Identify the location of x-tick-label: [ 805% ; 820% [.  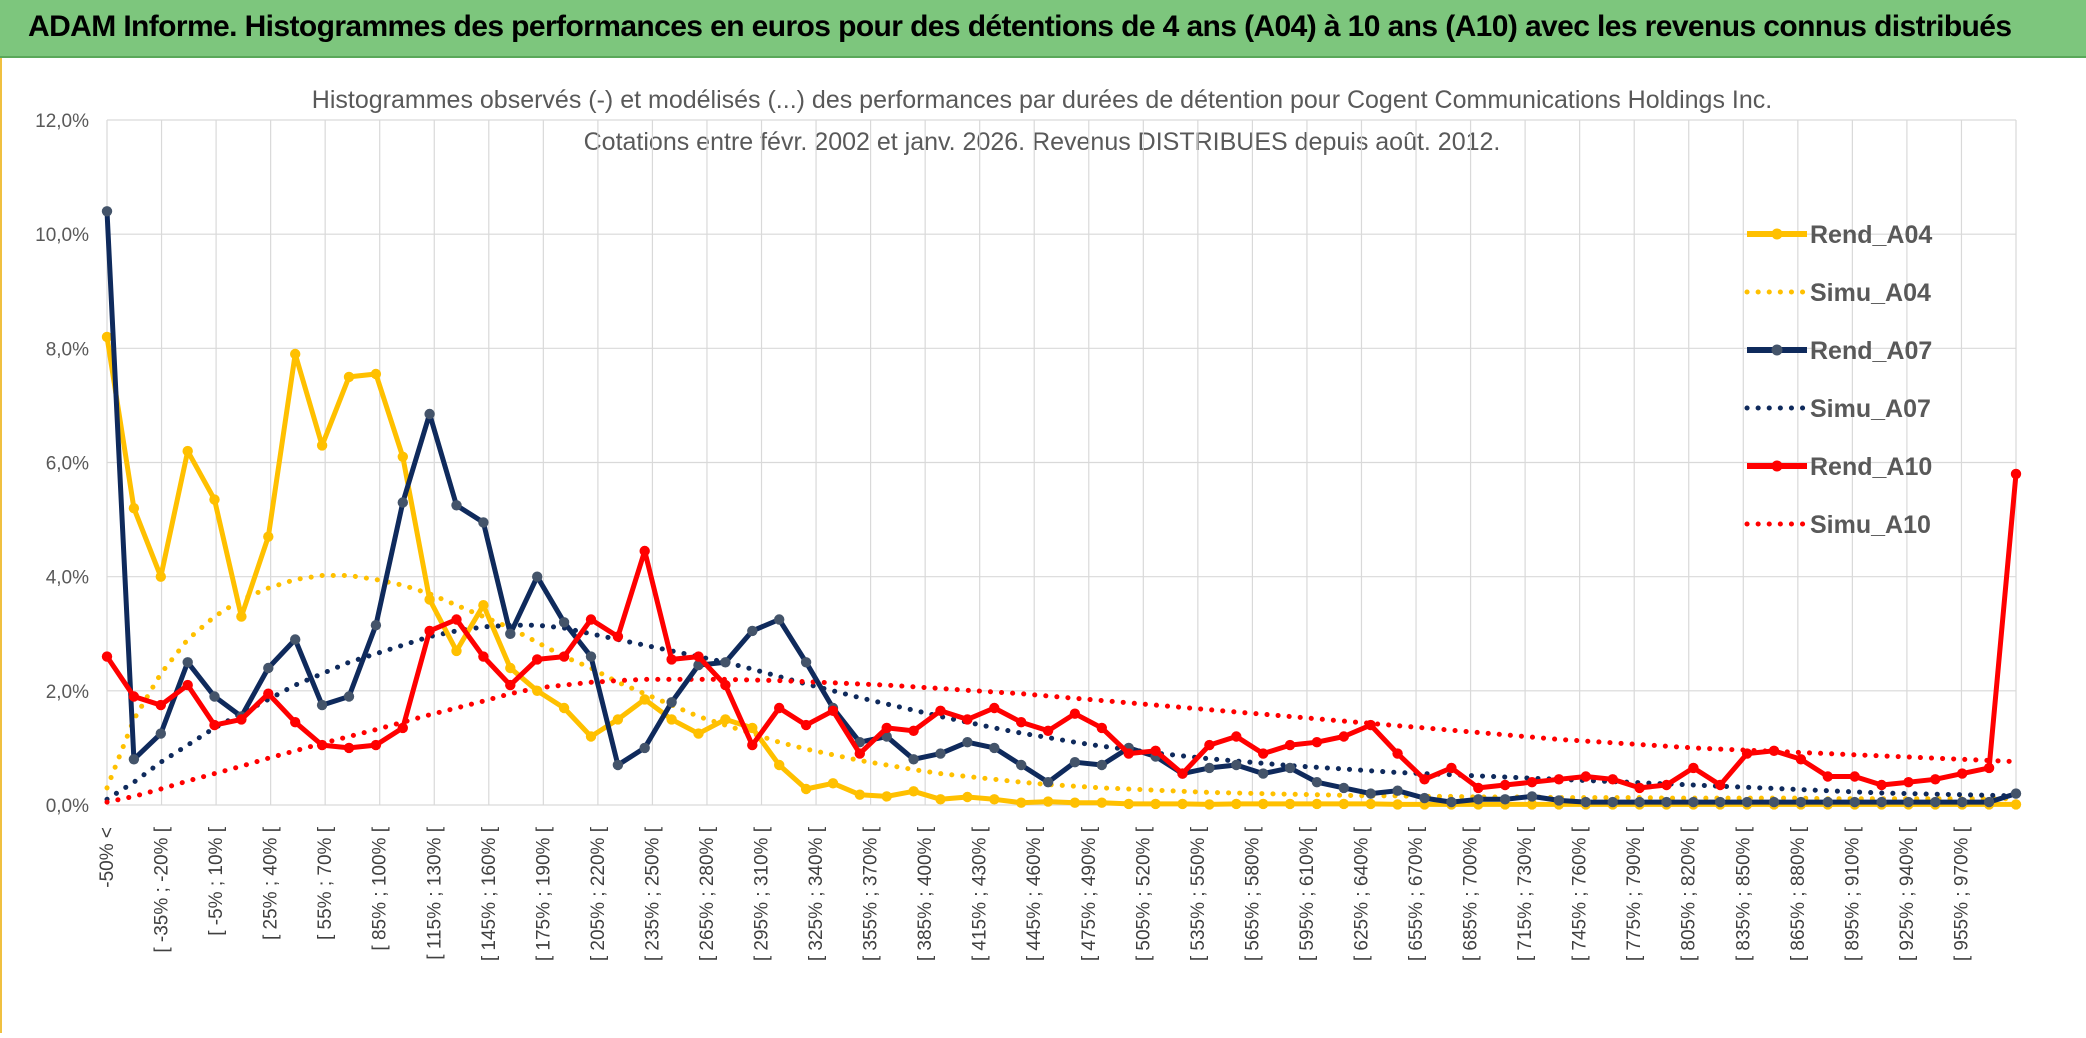
(1689, 893).